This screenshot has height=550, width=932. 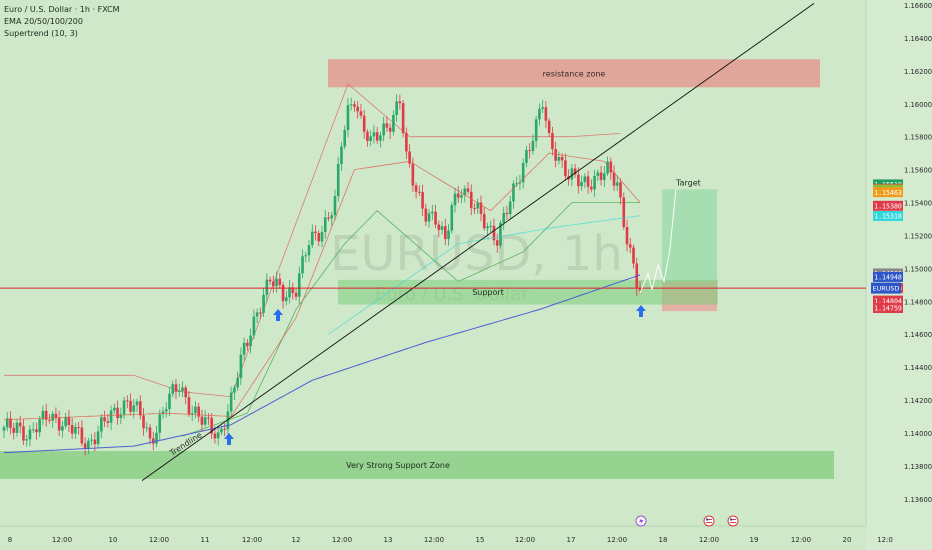 What do you see at coordinates (574, 73) in the screenshot?
I see `resistance-zone` at bounding box center [574, 73].